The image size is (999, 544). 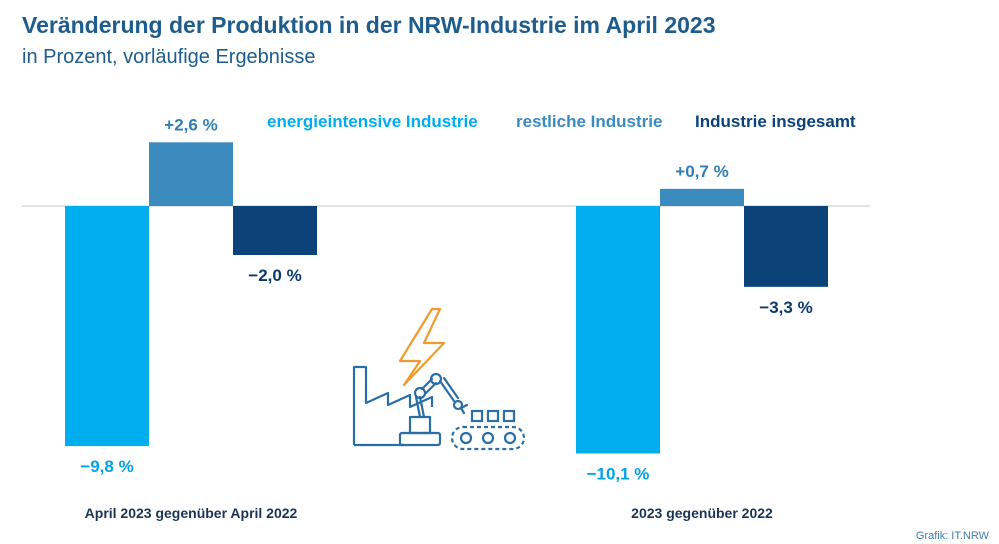 What do you see at coordinates (775, 121) in the screenshot?
I see `legend-insgesamt: Industrie insgesamt` at bounding box center [775, 121].